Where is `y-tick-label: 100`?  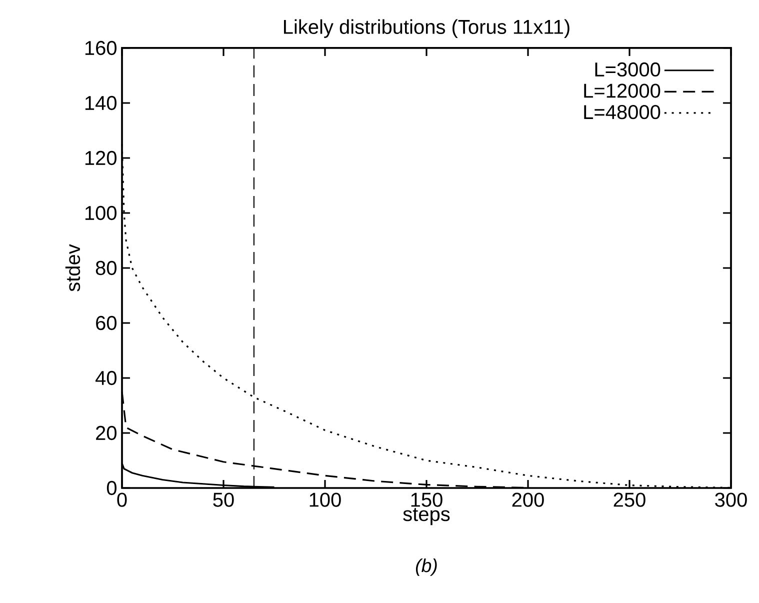
y-tick-label: 100 is located at coordinates (100, 213).